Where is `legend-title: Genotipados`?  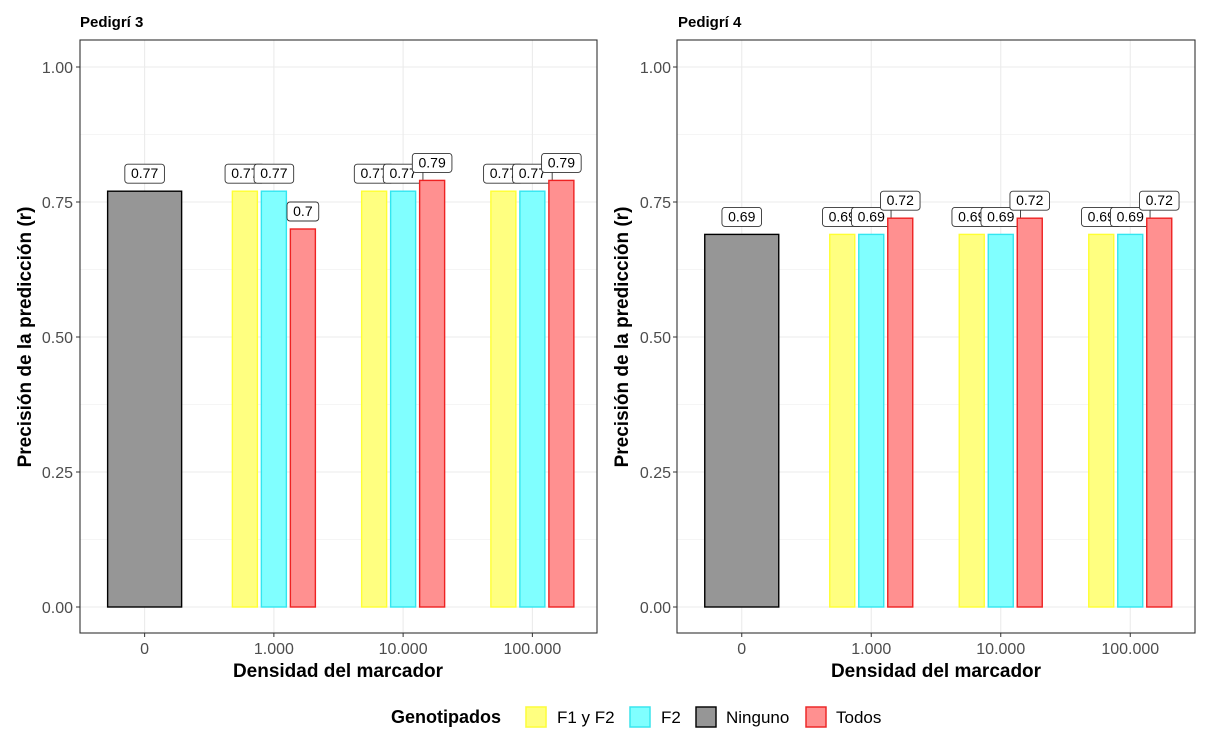 legend-title: Genotipados is located at coordinates (446, 717).